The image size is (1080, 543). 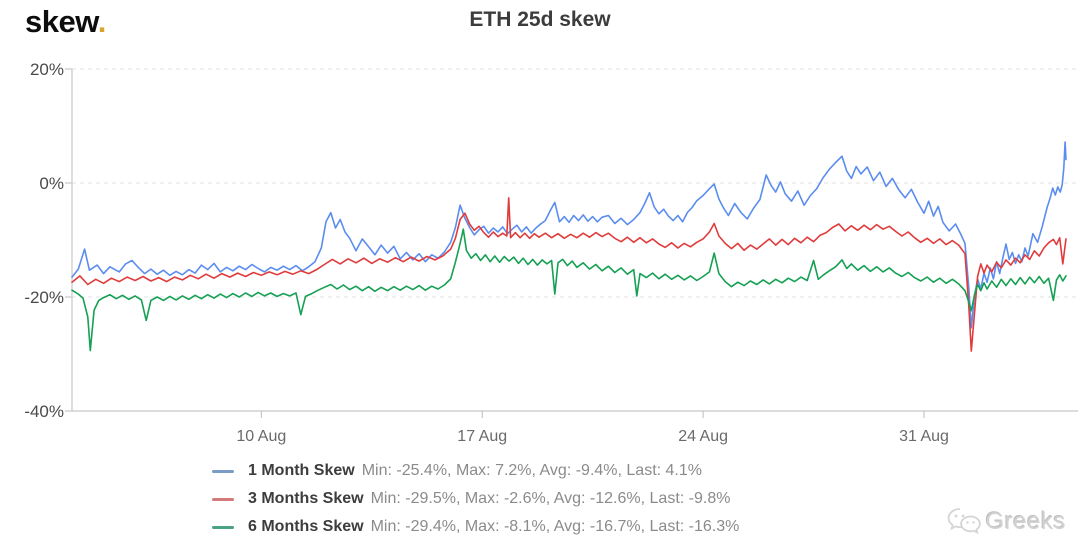 I want to click on greeks-watermark: Greeks, so click(x=1006, y=521).